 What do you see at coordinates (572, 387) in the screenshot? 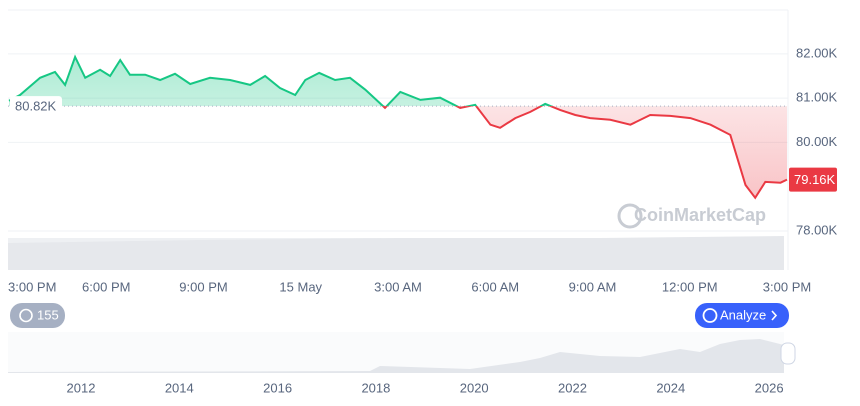
I see `overview-year: 2022` at bounding box center [572, 387].